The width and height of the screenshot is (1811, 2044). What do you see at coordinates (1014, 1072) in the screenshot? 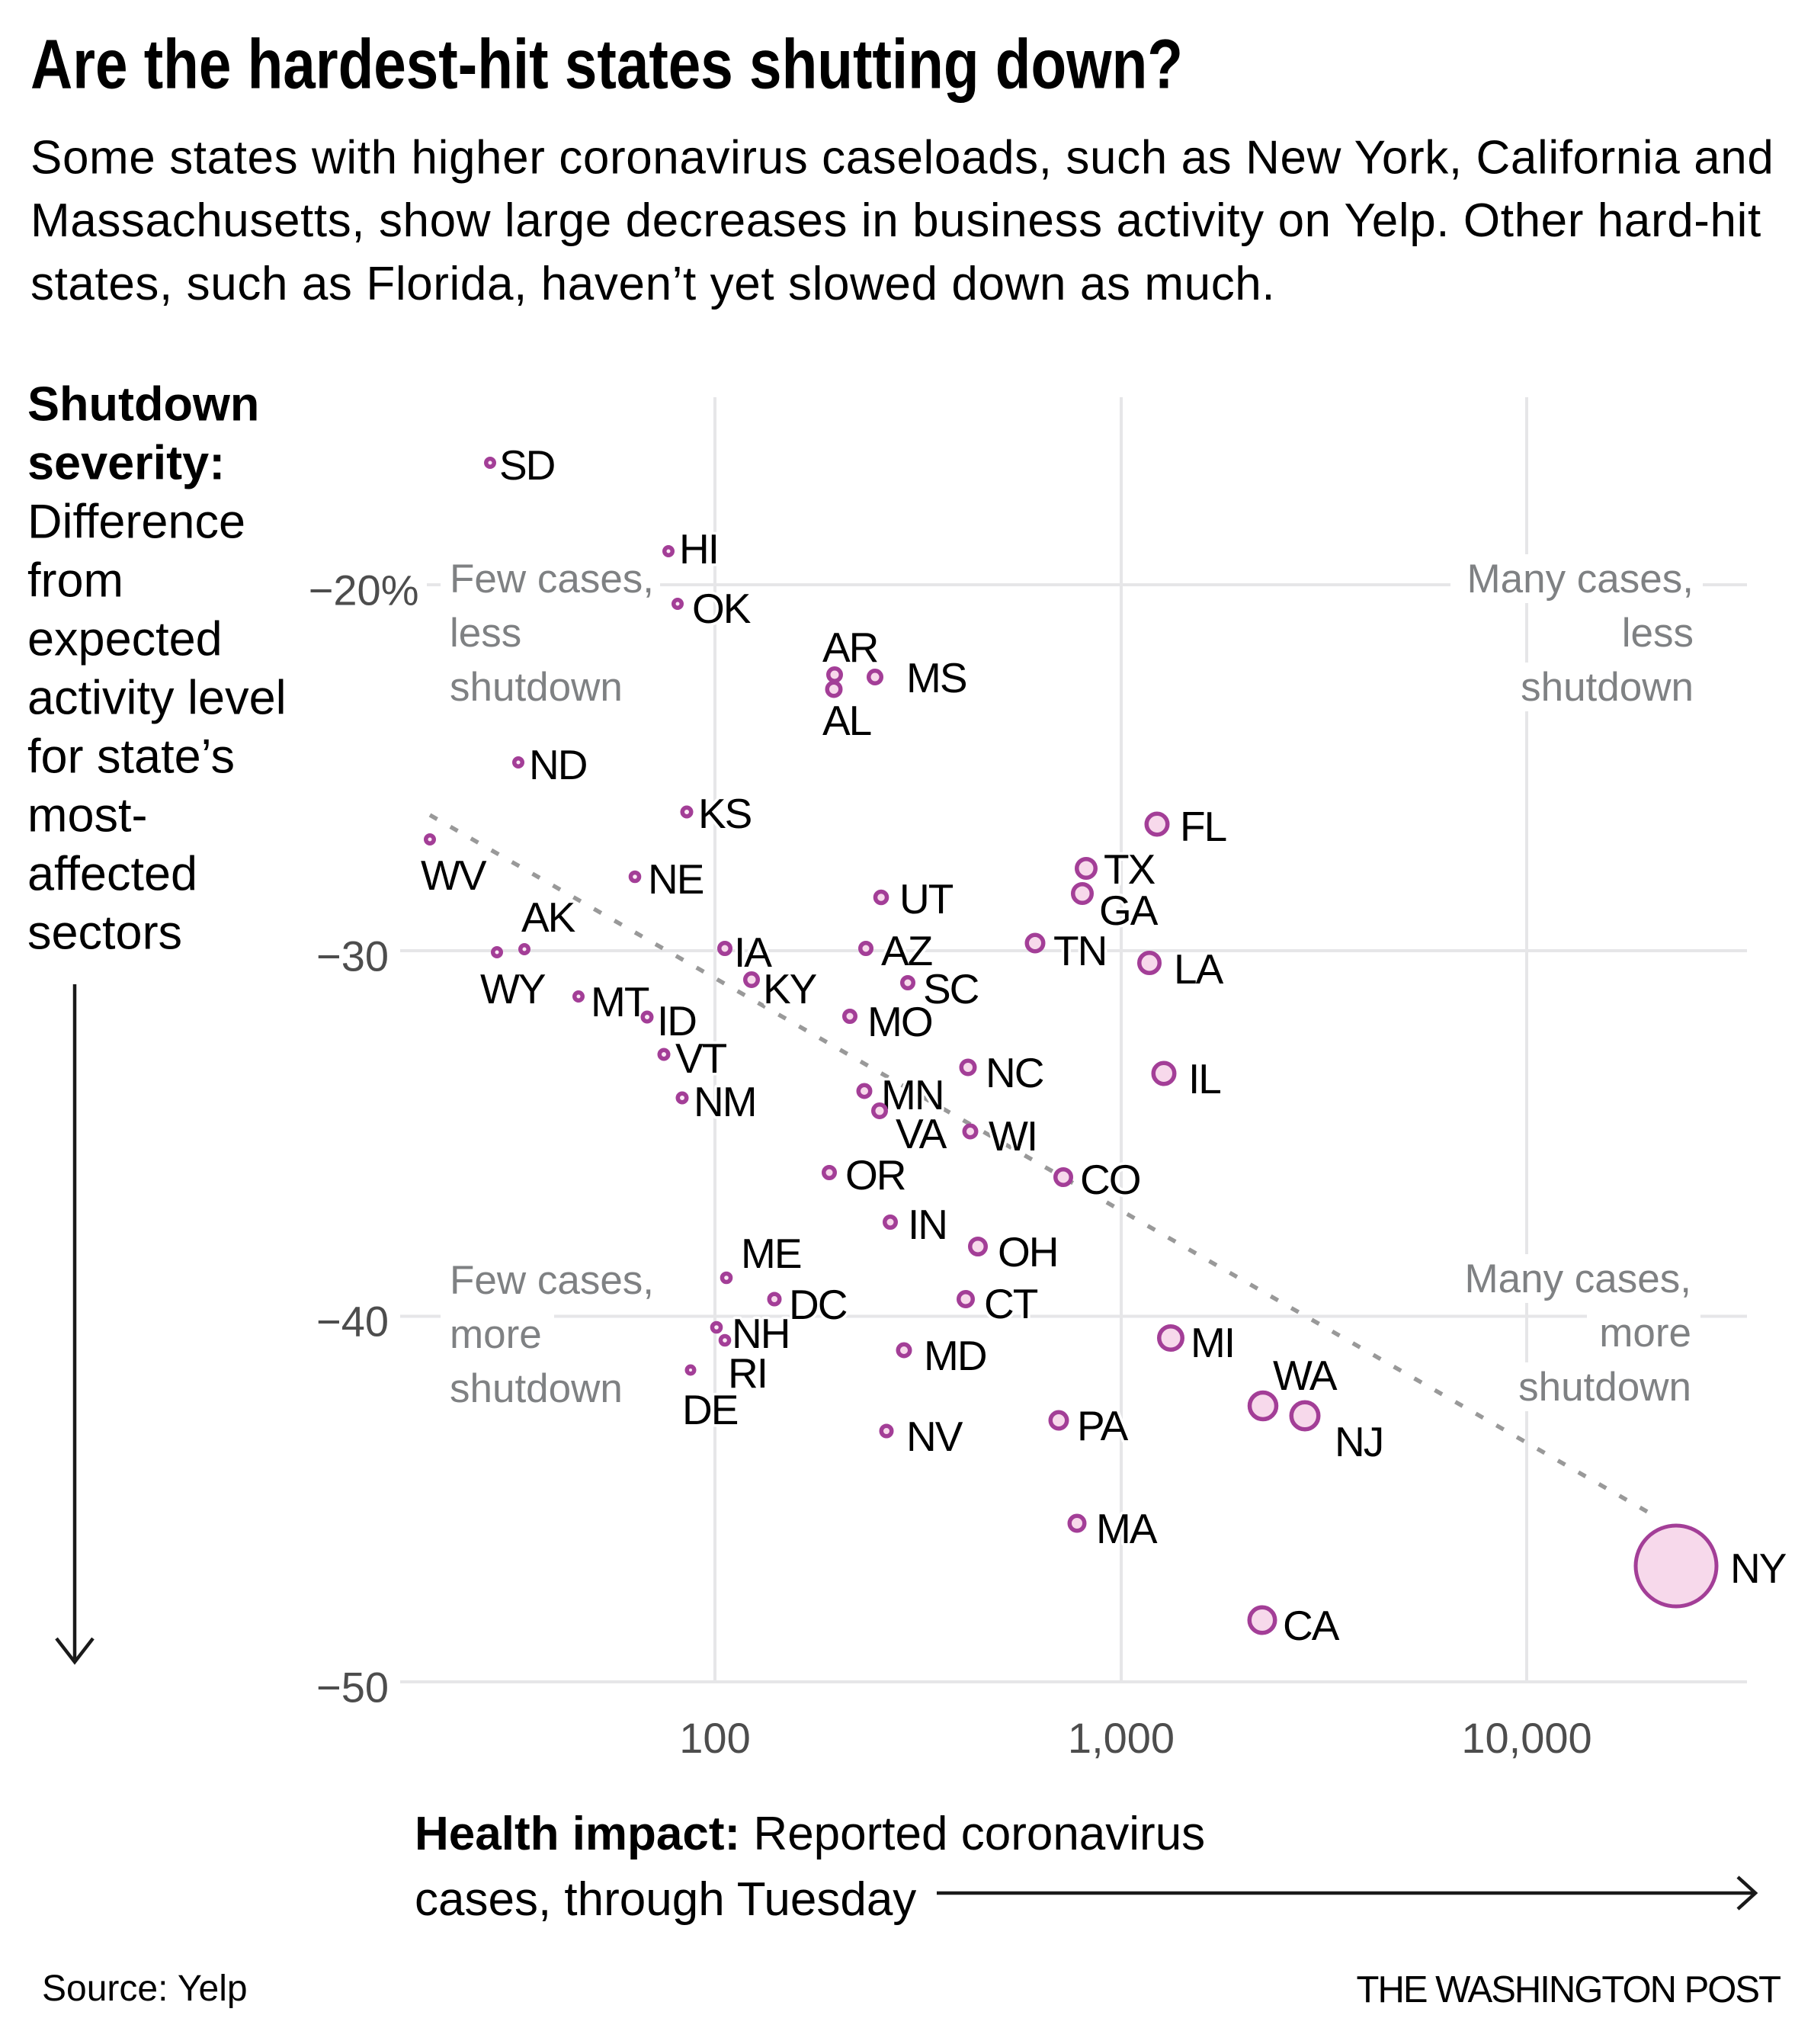
I see `svg-text: NC` at bounding box center [1014, 1072].